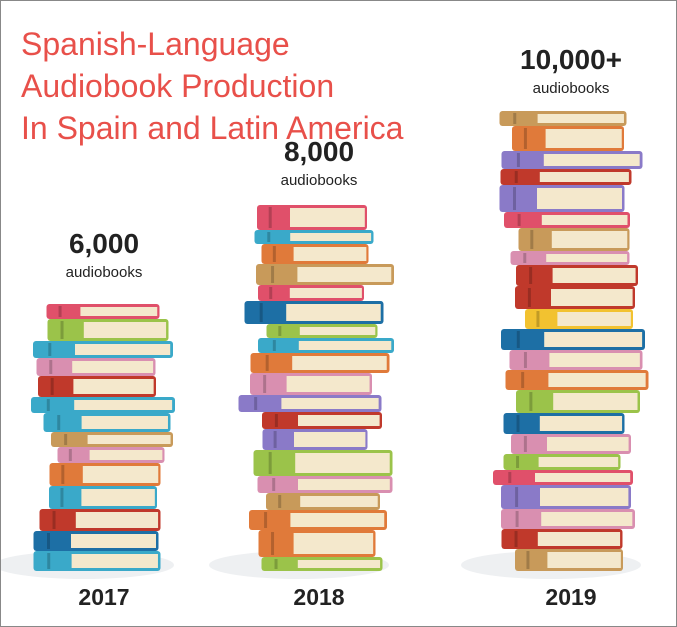  What do you see at coordinates (570, 597) in the screenshot?
I see `x-tick-label: 2019` at bounding box center [570, 597].